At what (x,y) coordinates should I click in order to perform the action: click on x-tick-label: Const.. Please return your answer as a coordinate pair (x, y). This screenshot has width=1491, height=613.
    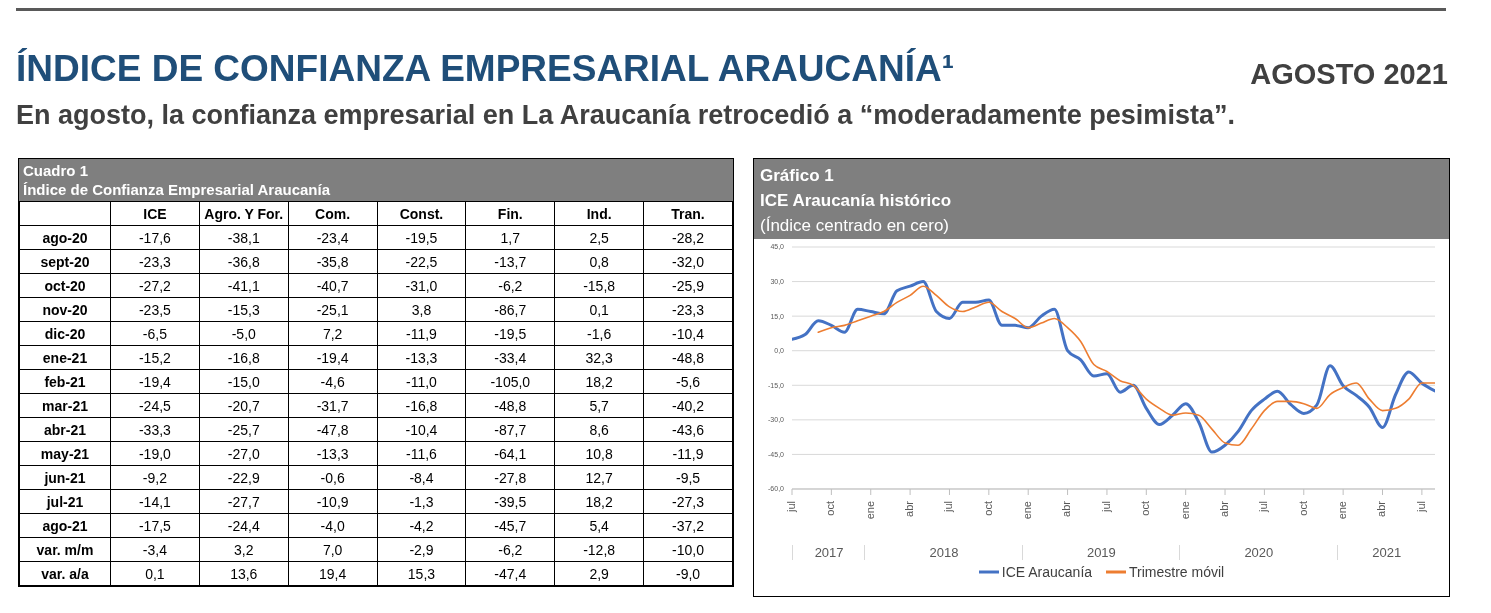
    Looking at the image, I should click on (421, 213).